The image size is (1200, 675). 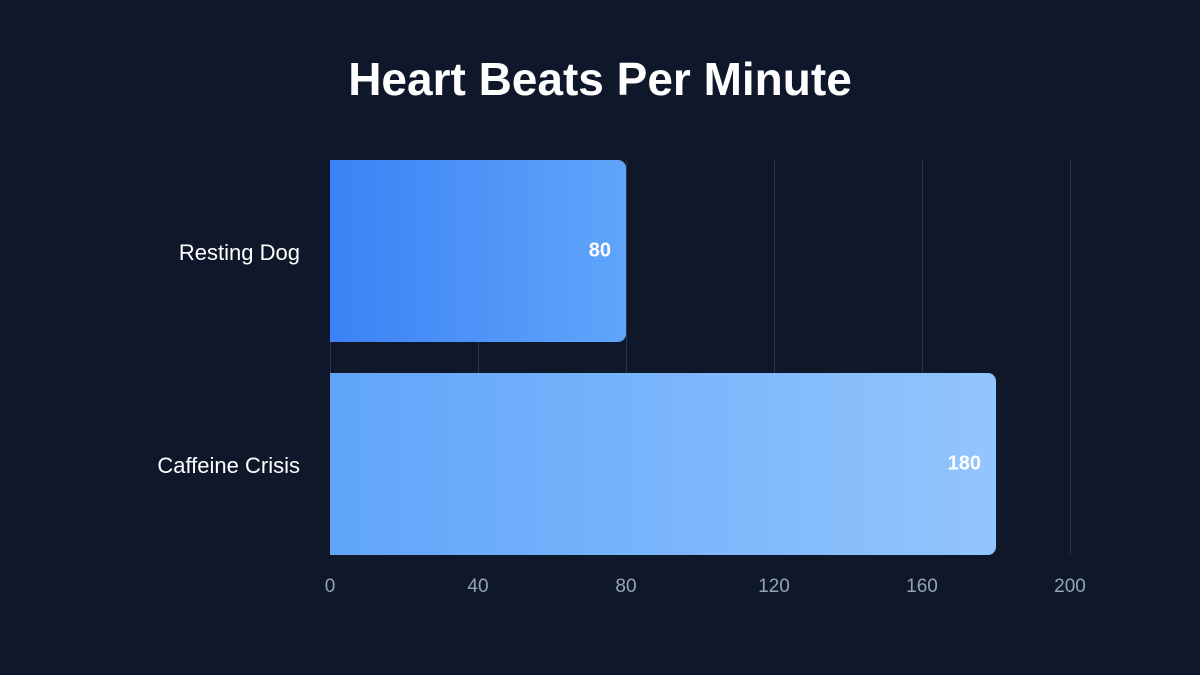 What do you see at coordinates (964, 463) in the screenshot?
I see `bar-value-label: 180` at bounding box center [964, 463].